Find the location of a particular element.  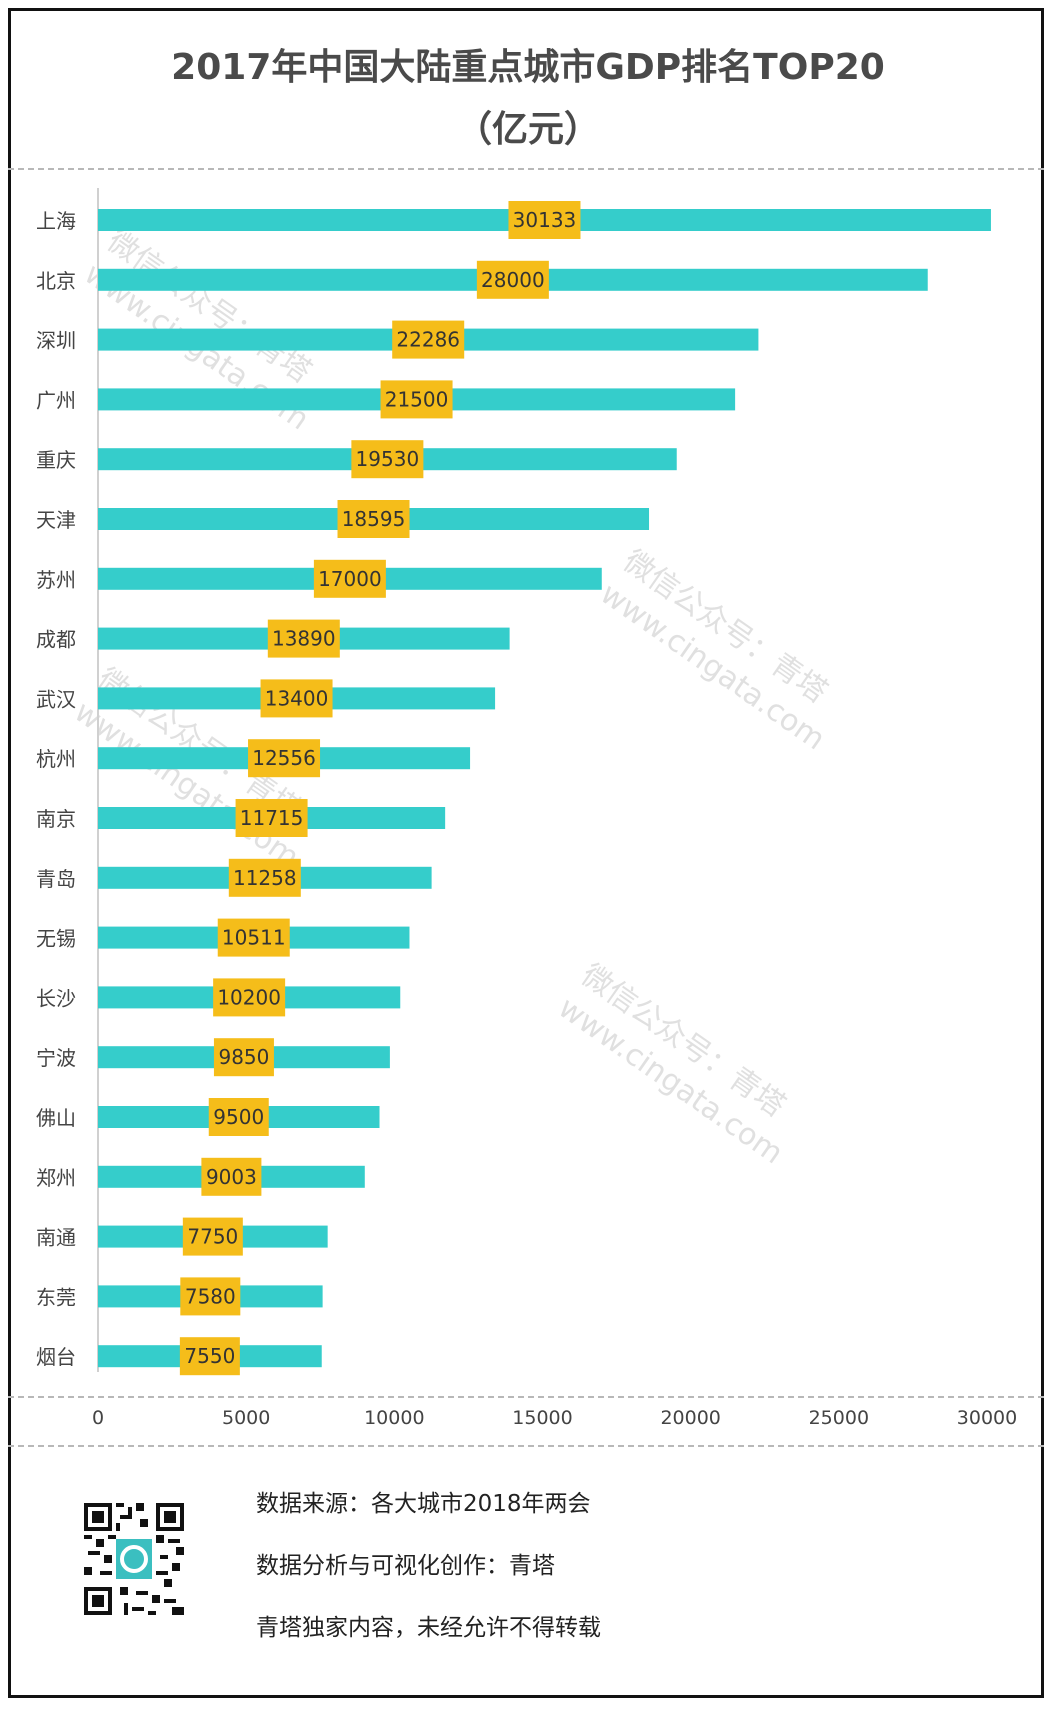

data-label: 12556 is located at coordinates (284, 758).